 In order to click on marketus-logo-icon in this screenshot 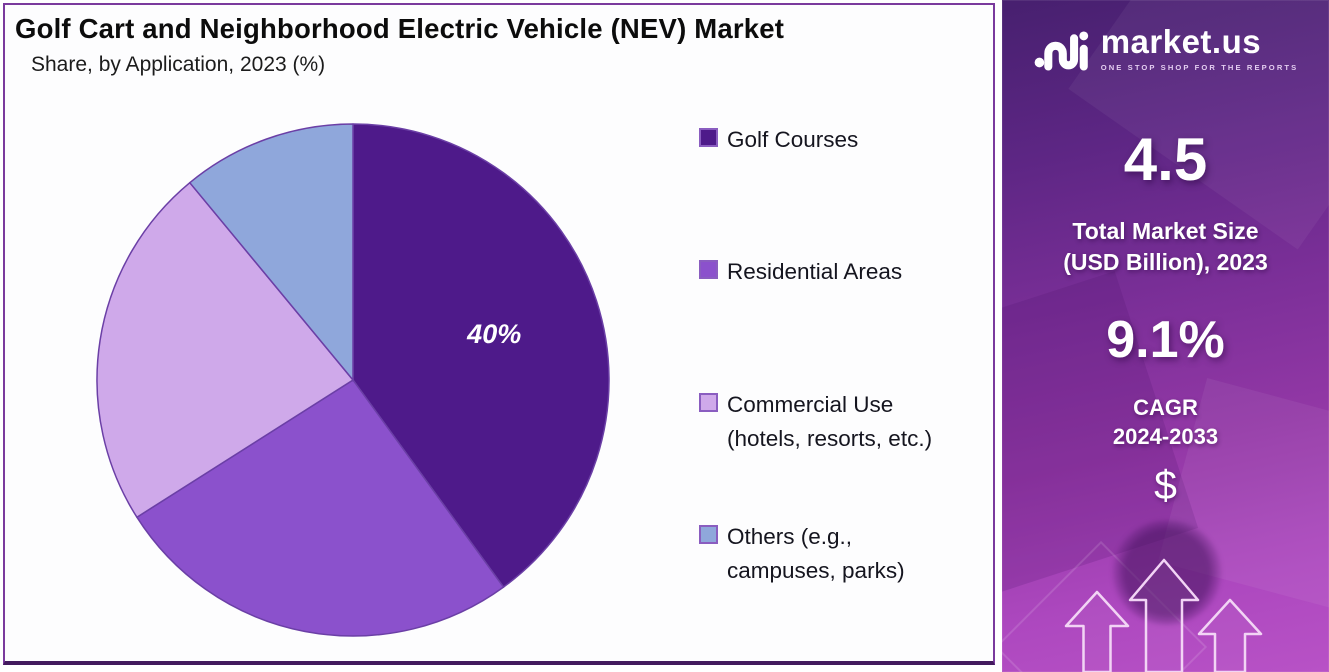, I will do `click(1061, 51)`.